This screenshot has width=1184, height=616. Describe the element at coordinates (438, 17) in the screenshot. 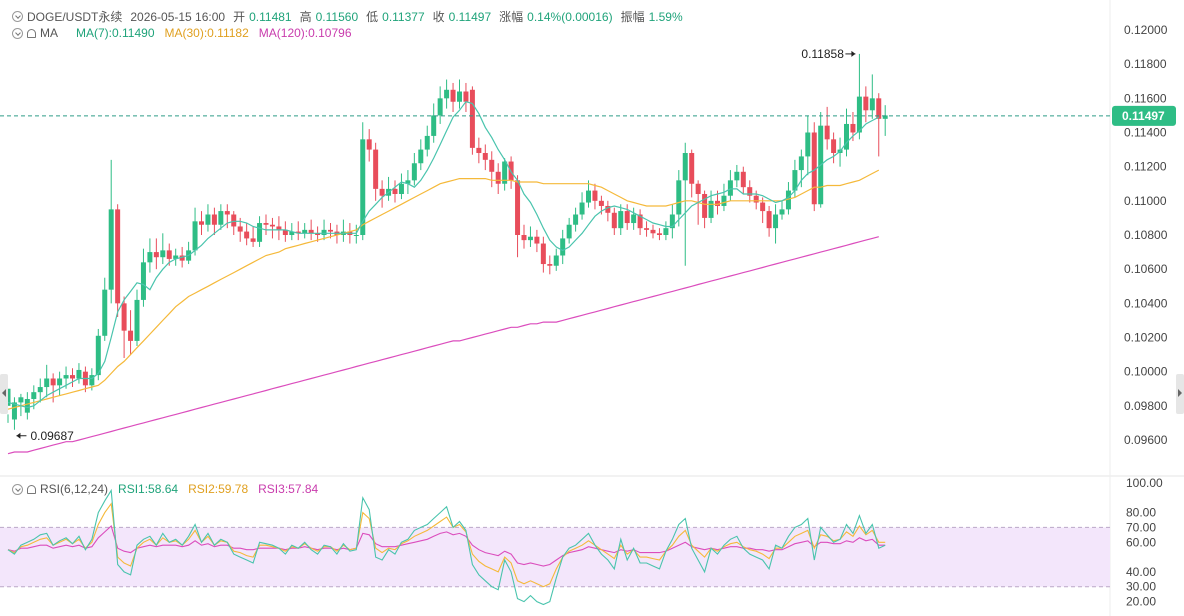

I see `close-label: 收` at that location.